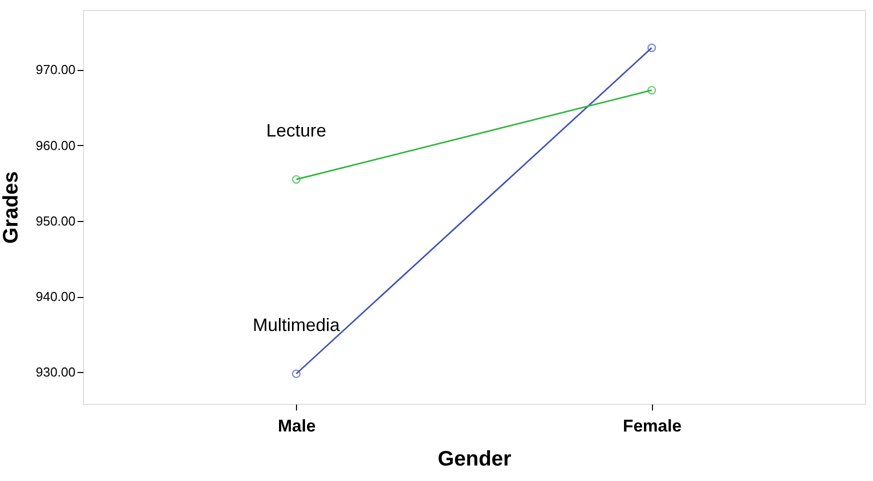 Image resolution: width=873 pixels, height=481 pixels. I want to click on y-tick-label: 950.00, so click(56, 220).